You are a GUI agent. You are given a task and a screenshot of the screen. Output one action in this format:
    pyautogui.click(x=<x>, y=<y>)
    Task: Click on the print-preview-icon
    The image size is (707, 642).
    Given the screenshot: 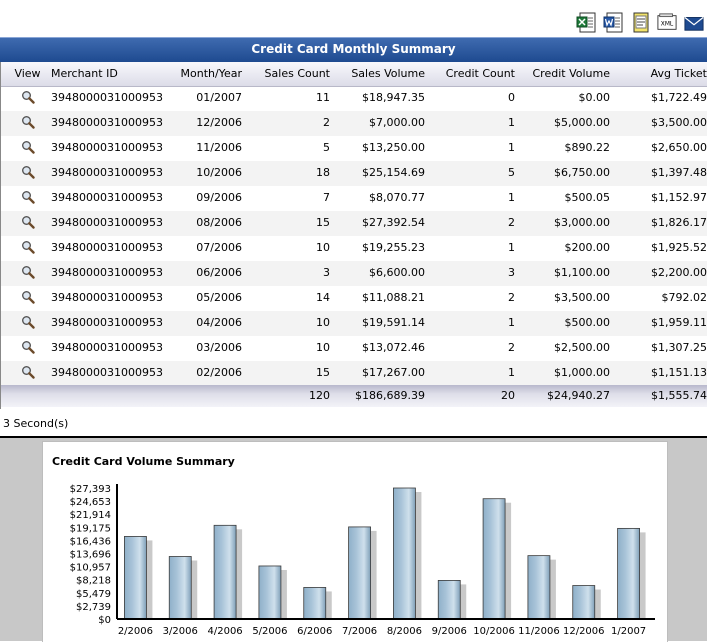 What is the action you would take?
    pyautogui.click(x=641, y=22)
    